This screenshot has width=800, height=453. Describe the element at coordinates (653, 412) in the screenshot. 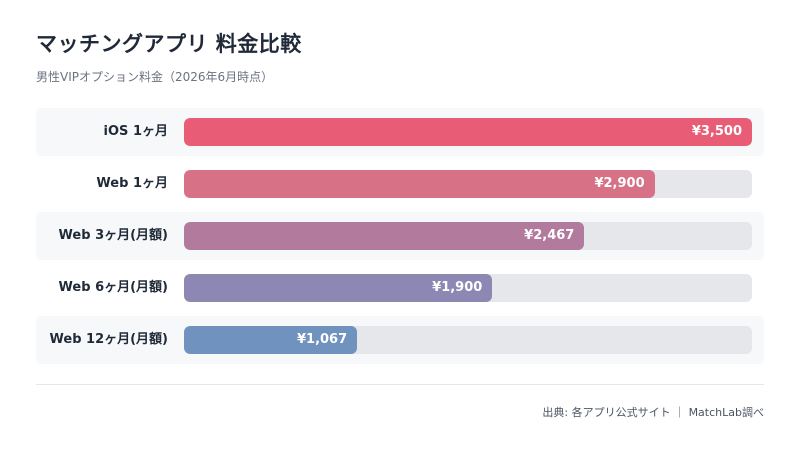

I see `source-note: 出典: 各アプリ公式サイト ｜ MatchLab調べ` at that location.